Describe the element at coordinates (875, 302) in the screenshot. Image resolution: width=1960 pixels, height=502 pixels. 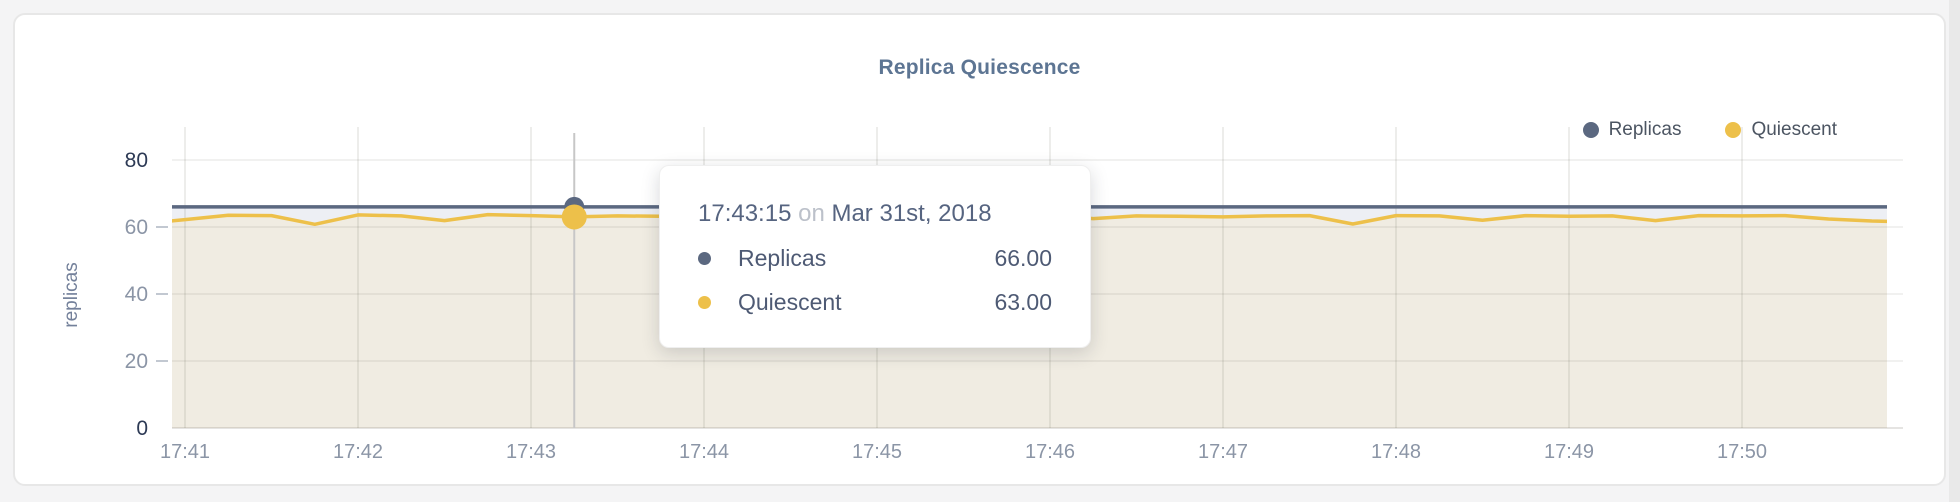
I see `tooltip-row: Quiescent 63.00` at that location.